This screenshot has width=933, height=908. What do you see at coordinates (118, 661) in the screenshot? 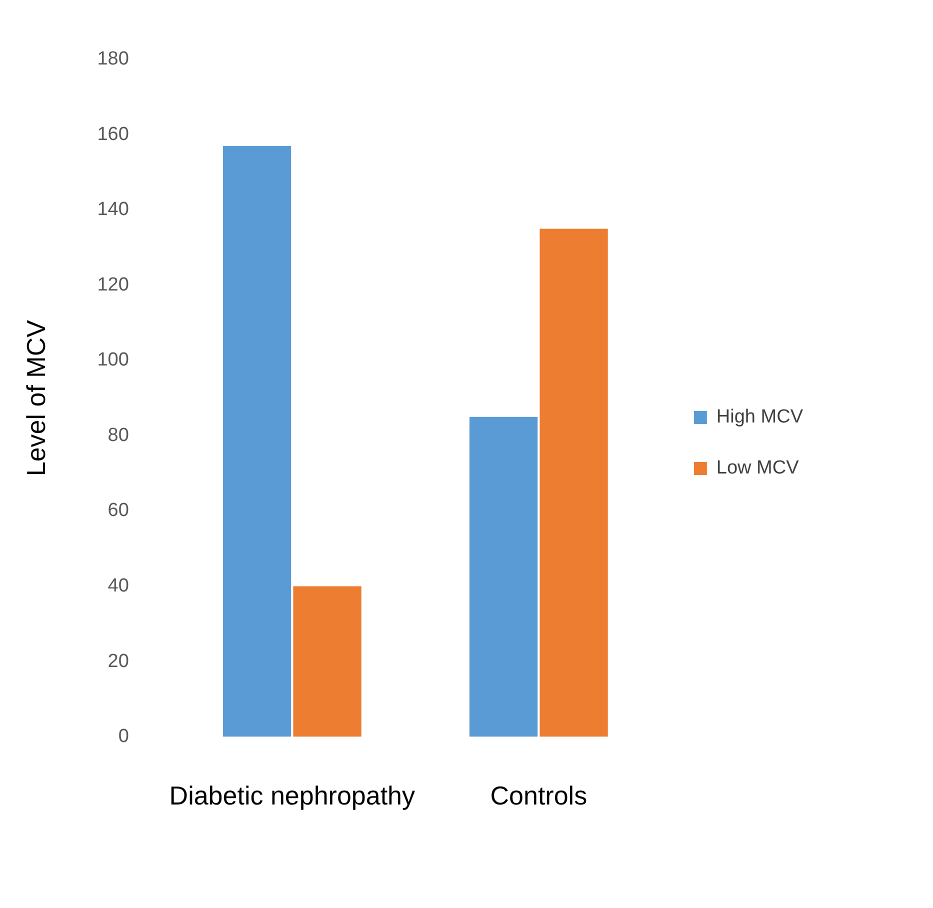
I see `y-tick-label: 20` at bounding box center [118, 661].